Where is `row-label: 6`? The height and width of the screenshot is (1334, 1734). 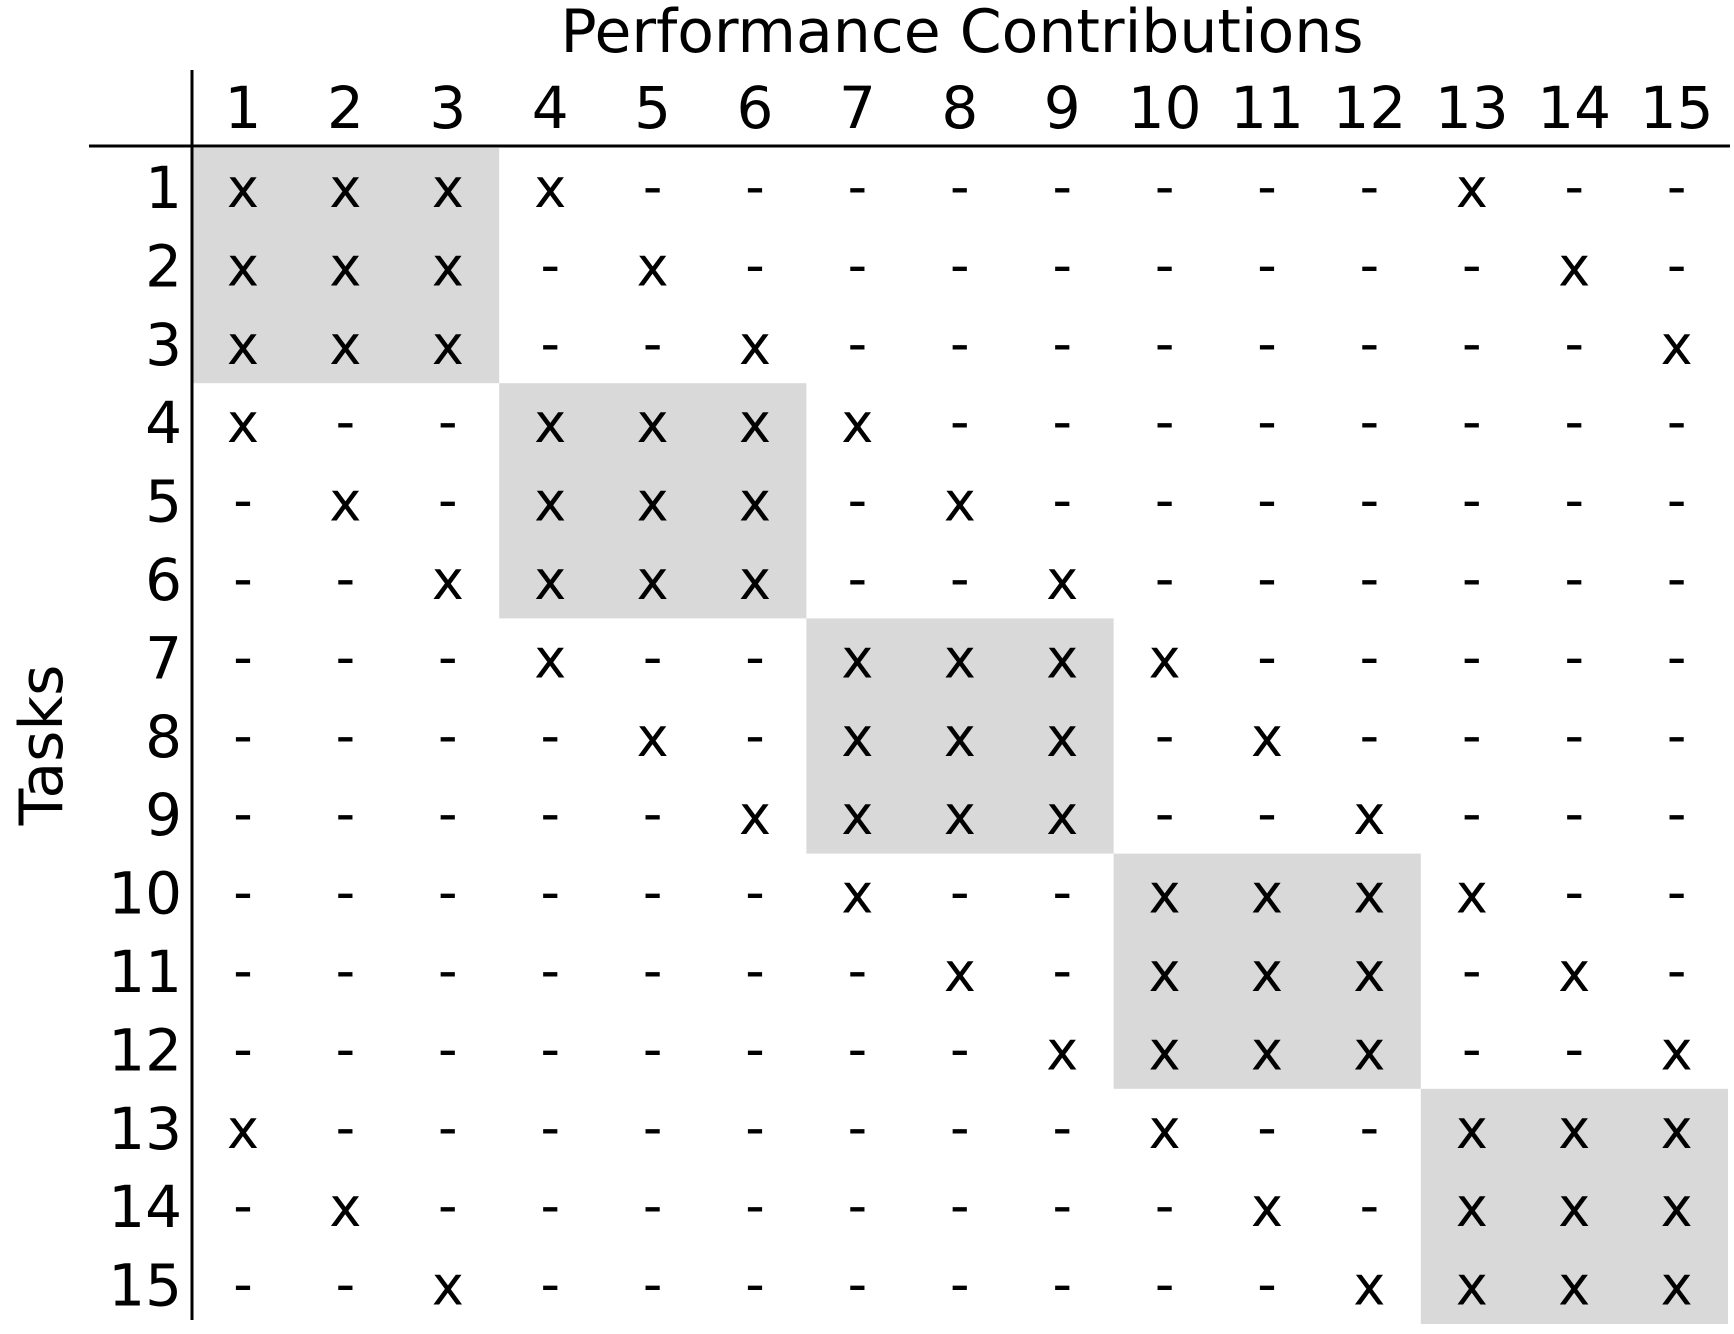
row-label: 6 is located at coordinates (163, 580).